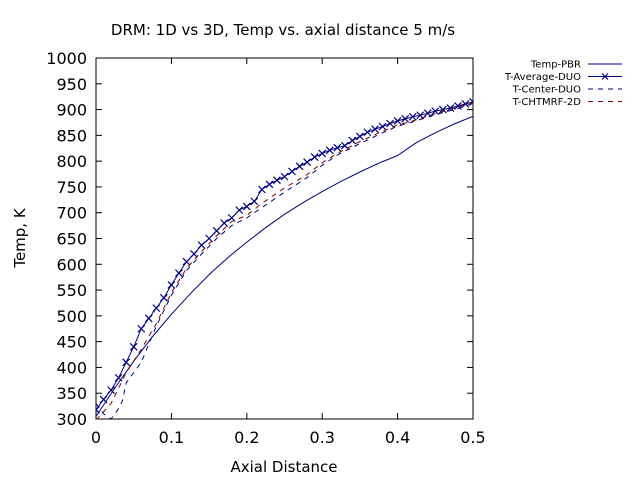 The width and height of the screenshot is (640, 480). Describe the element at coordinates (71, 187) in the screenshot. I see `y-tick-label: 750` at that location.